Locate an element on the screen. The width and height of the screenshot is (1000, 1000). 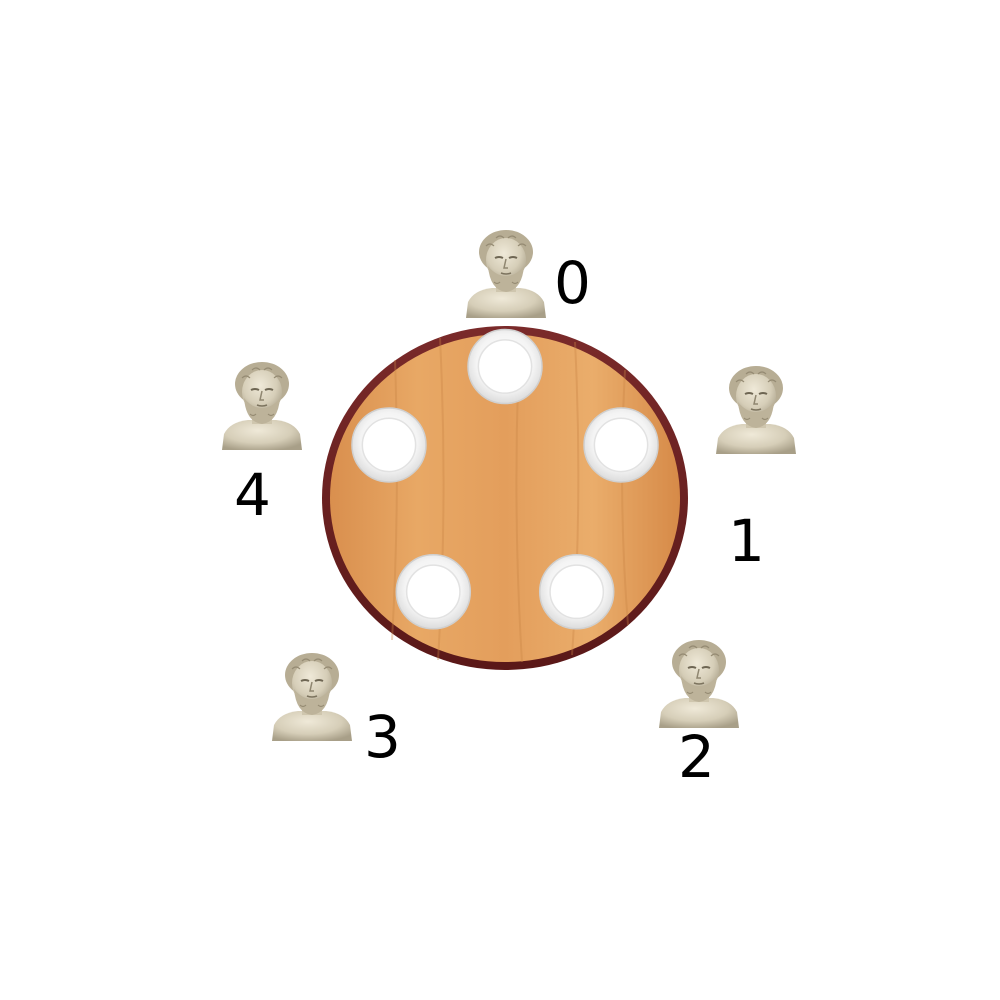
philosopher-label: 1 is located at coordinates (746, 541).